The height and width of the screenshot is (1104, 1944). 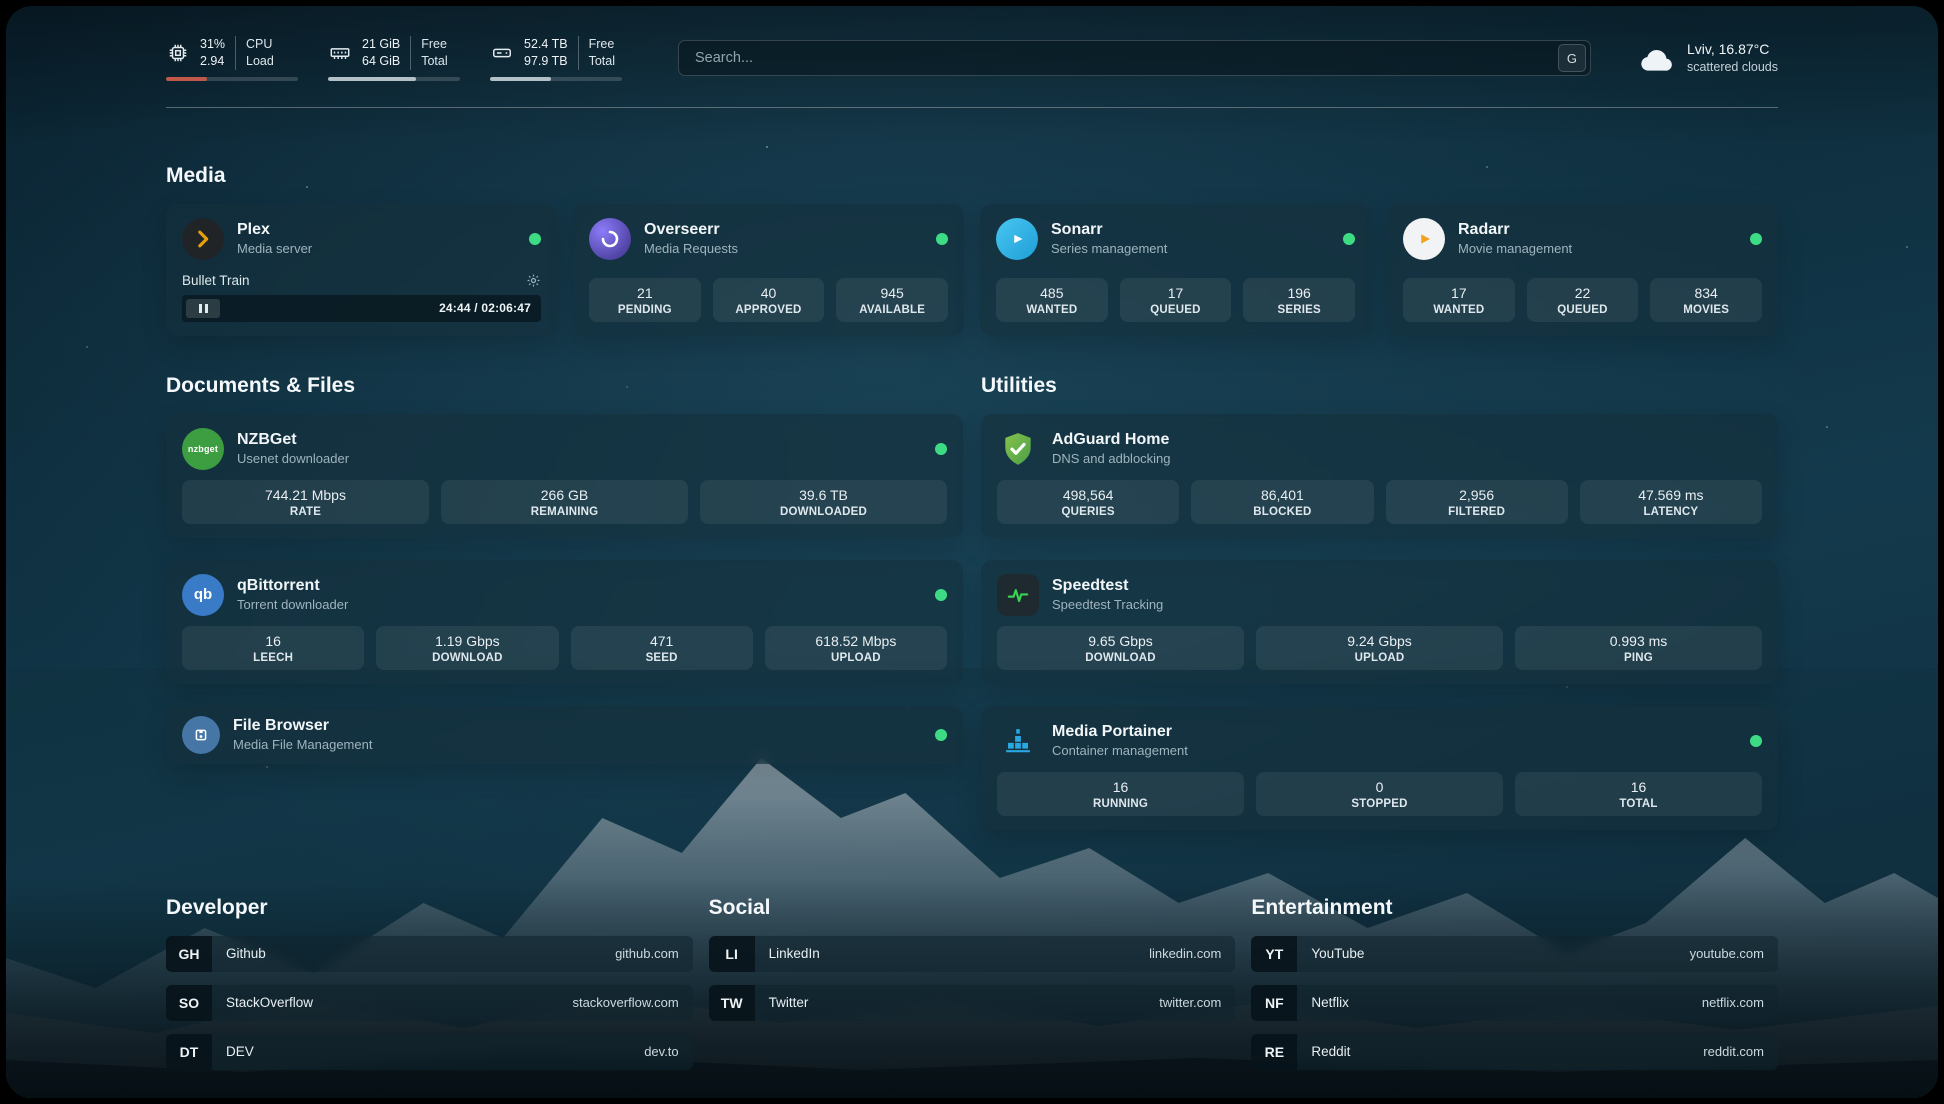 I want to click on header-divider, so click(x=972, y=107).